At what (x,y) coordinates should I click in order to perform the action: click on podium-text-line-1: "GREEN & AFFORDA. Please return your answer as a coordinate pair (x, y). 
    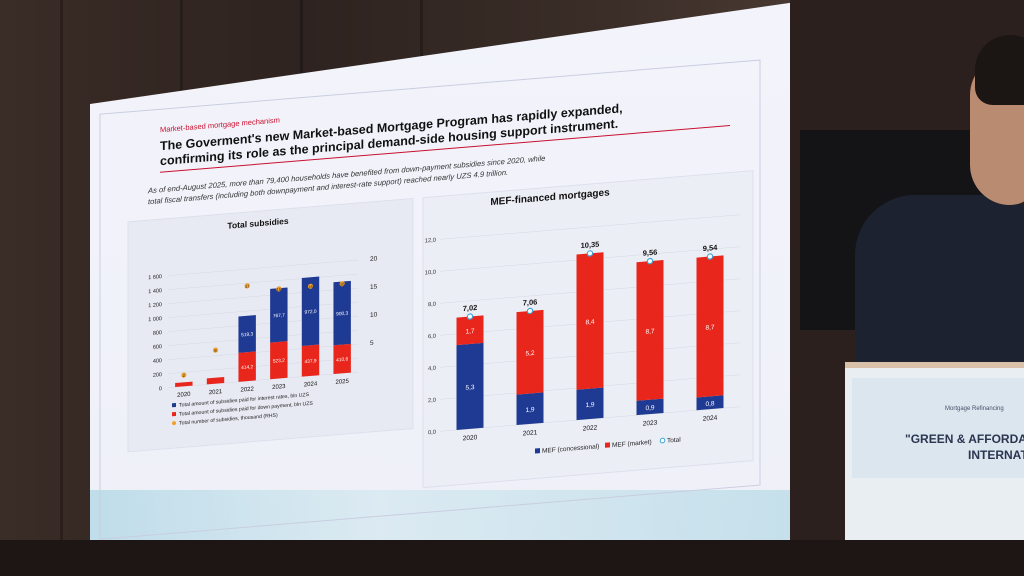
    Looking at the image, I should click on (964, 439).